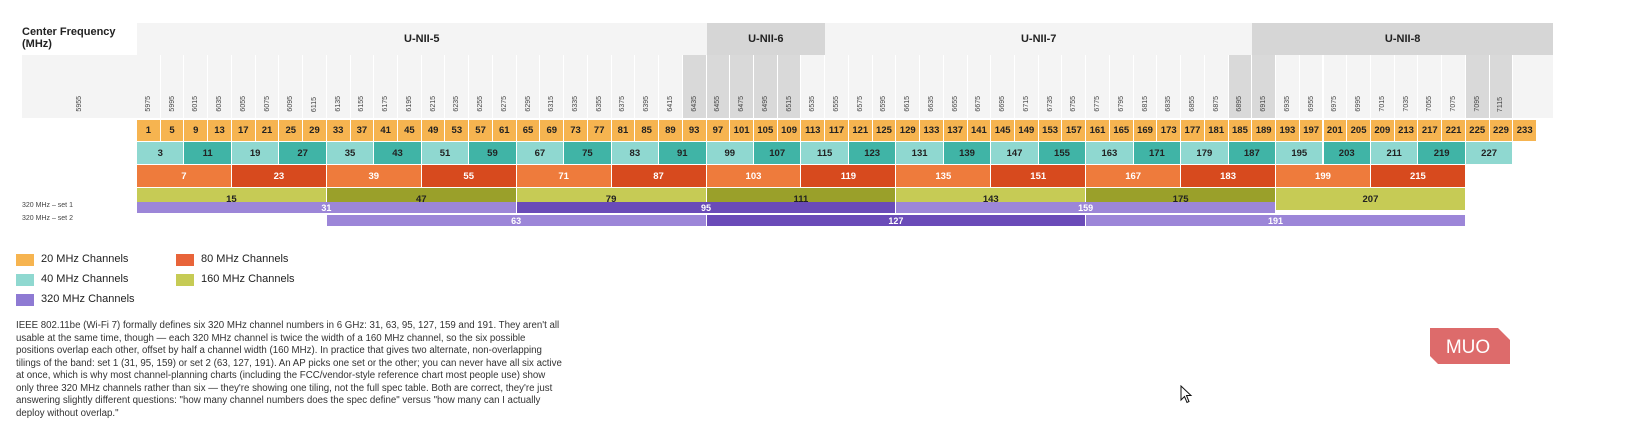 Image resolution: width=1650 pixels, height=447 pixels. Describe the element at coordinates (149, 86) in the screenshot. I see `frequency-label: 5975` at that location.